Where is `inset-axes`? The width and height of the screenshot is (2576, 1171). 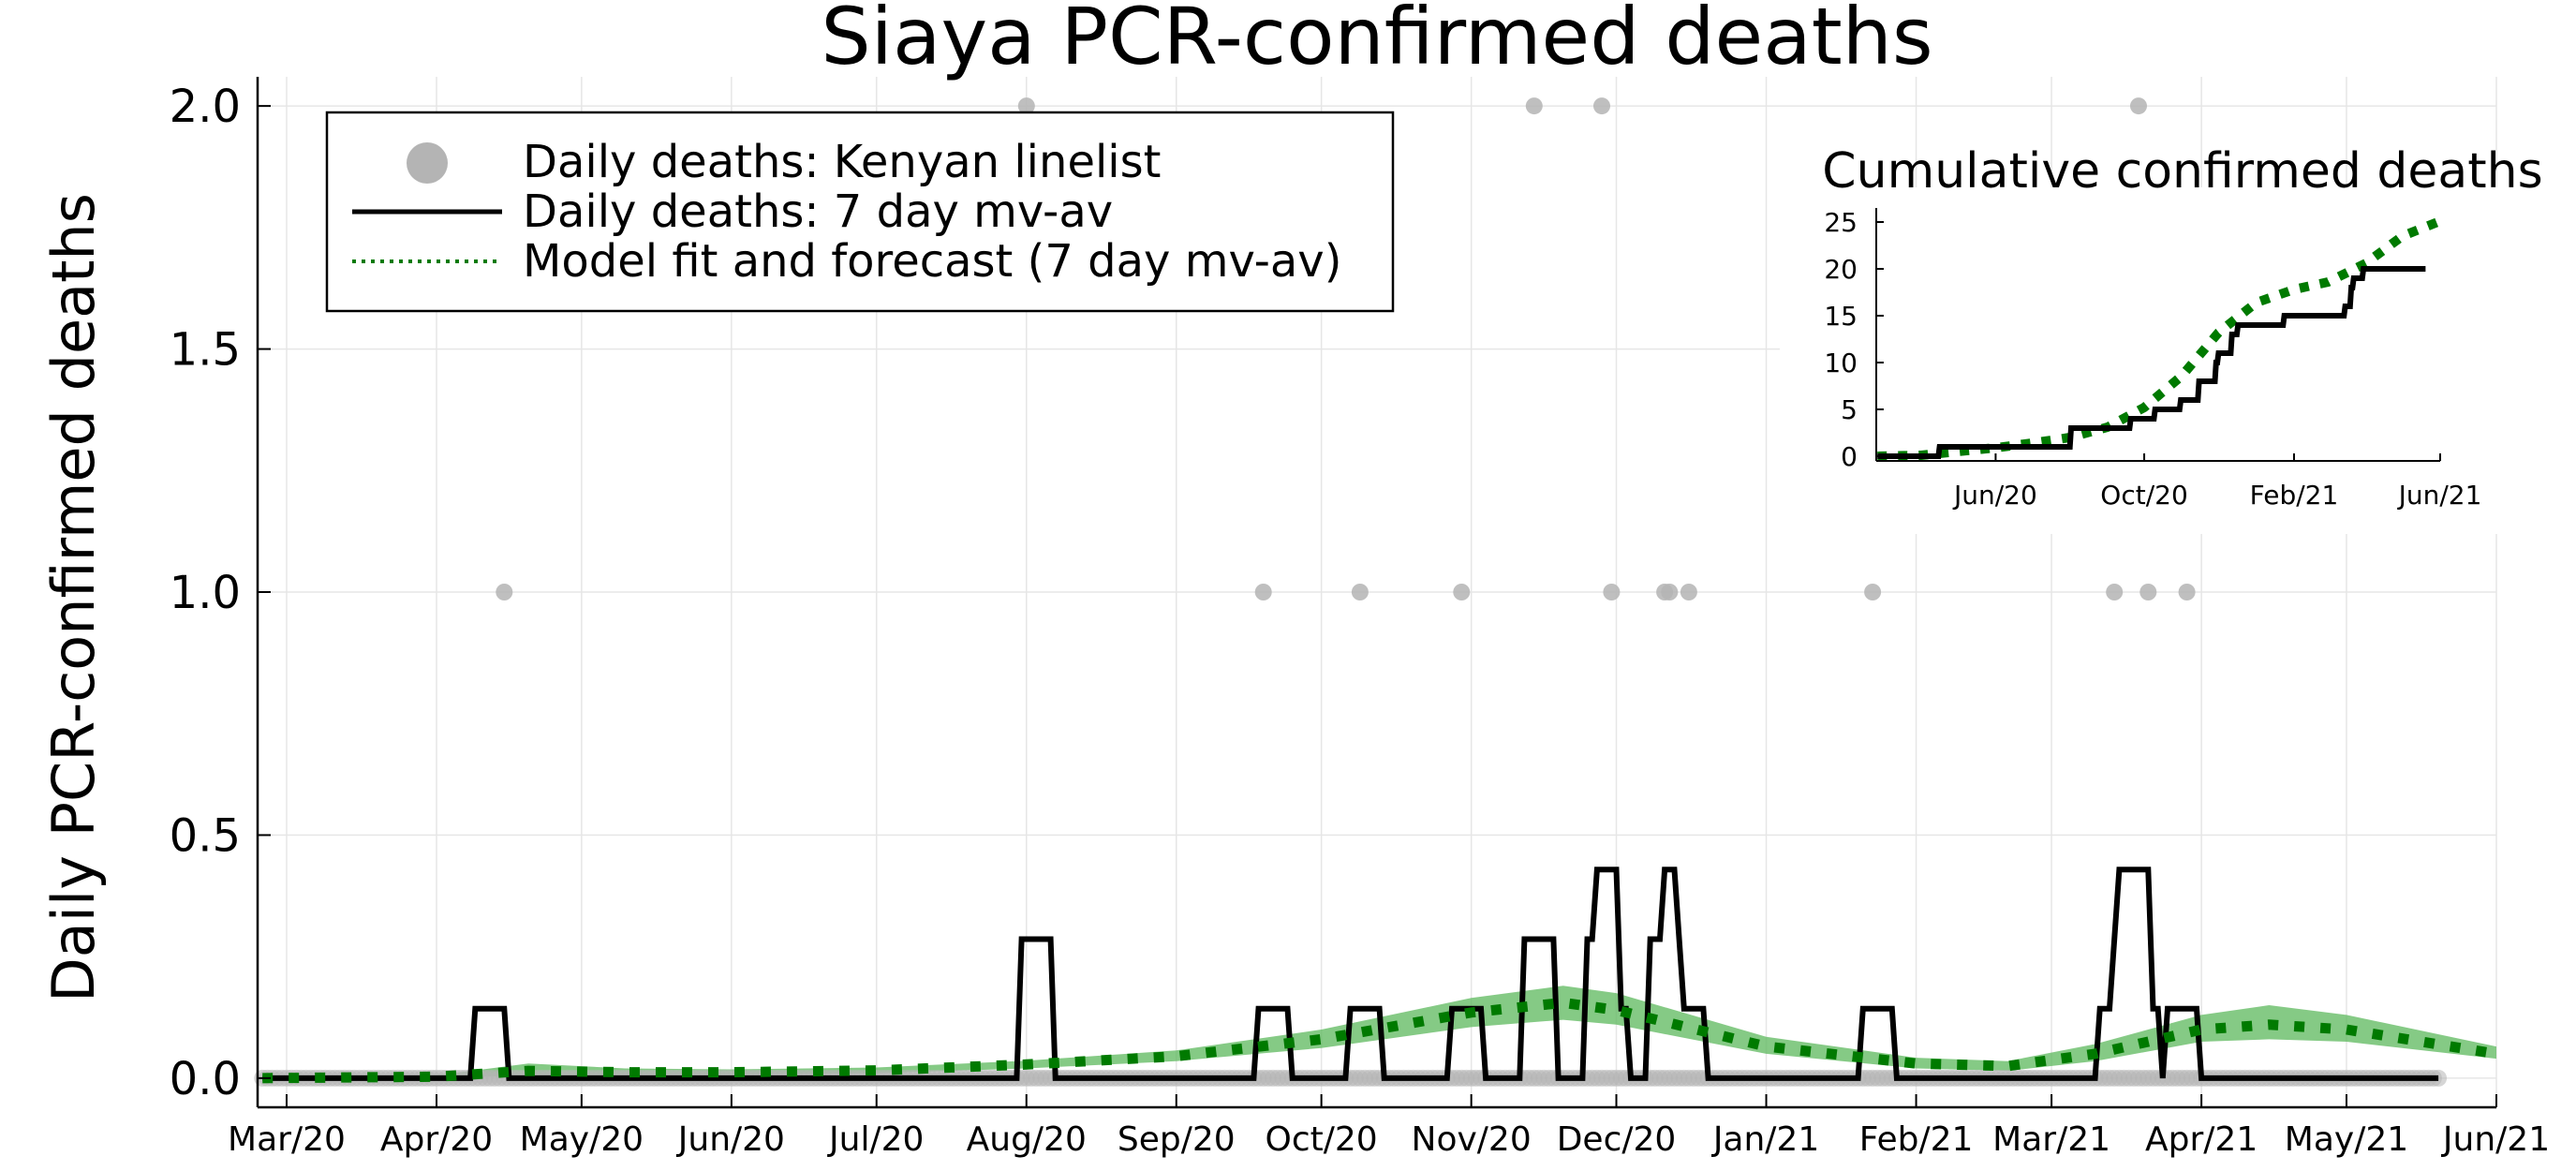 inset-axes is located at coordinates (2157, 335).